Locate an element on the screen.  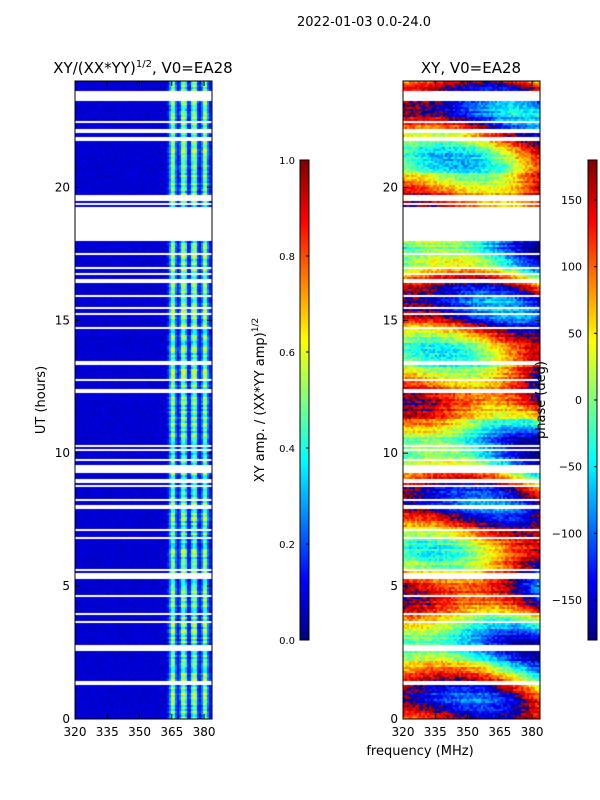
colorbar-tick-label: 100 is located at coordinates (571, 267).